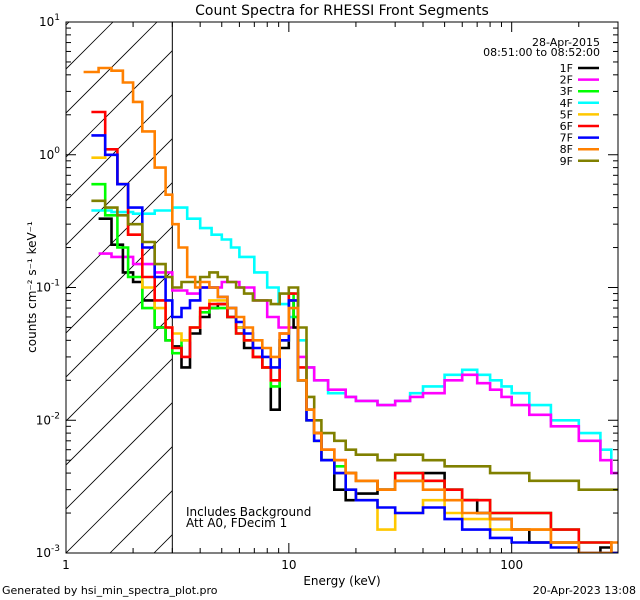  What do you see at coordinates (66, 565) in the screenshot?
I see `x-tick-label: 1` at bounding box center [66, 565].